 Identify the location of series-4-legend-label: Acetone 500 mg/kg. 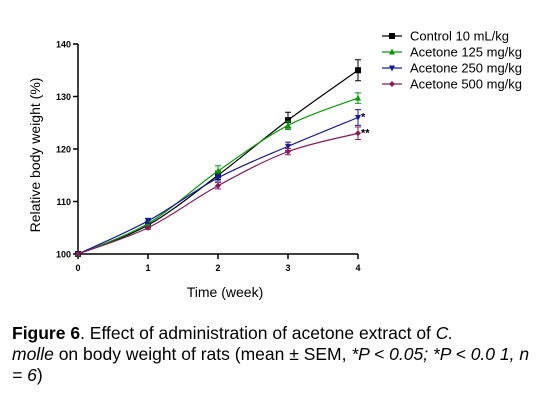
(466, 84).